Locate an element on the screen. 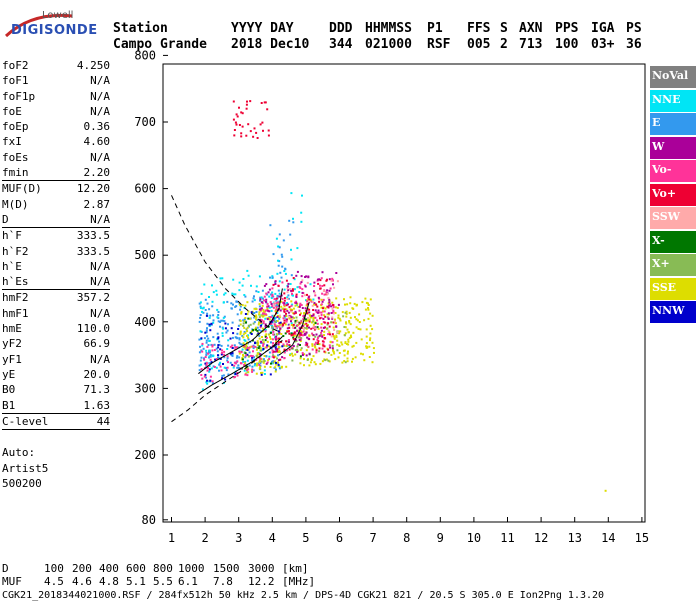 Image resolution: width=700 pixels, height=602 pixels. param-key: hmE is located at coordinates (12, 329).